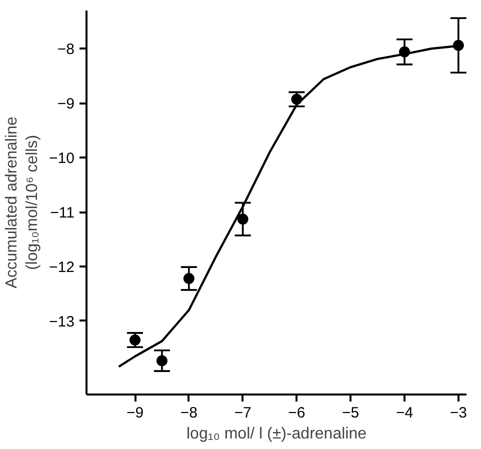  What do you see at coordinates (351, 413) in the screenshot?
I see `x-tick-label: −5` at bounding box center [351, 413].